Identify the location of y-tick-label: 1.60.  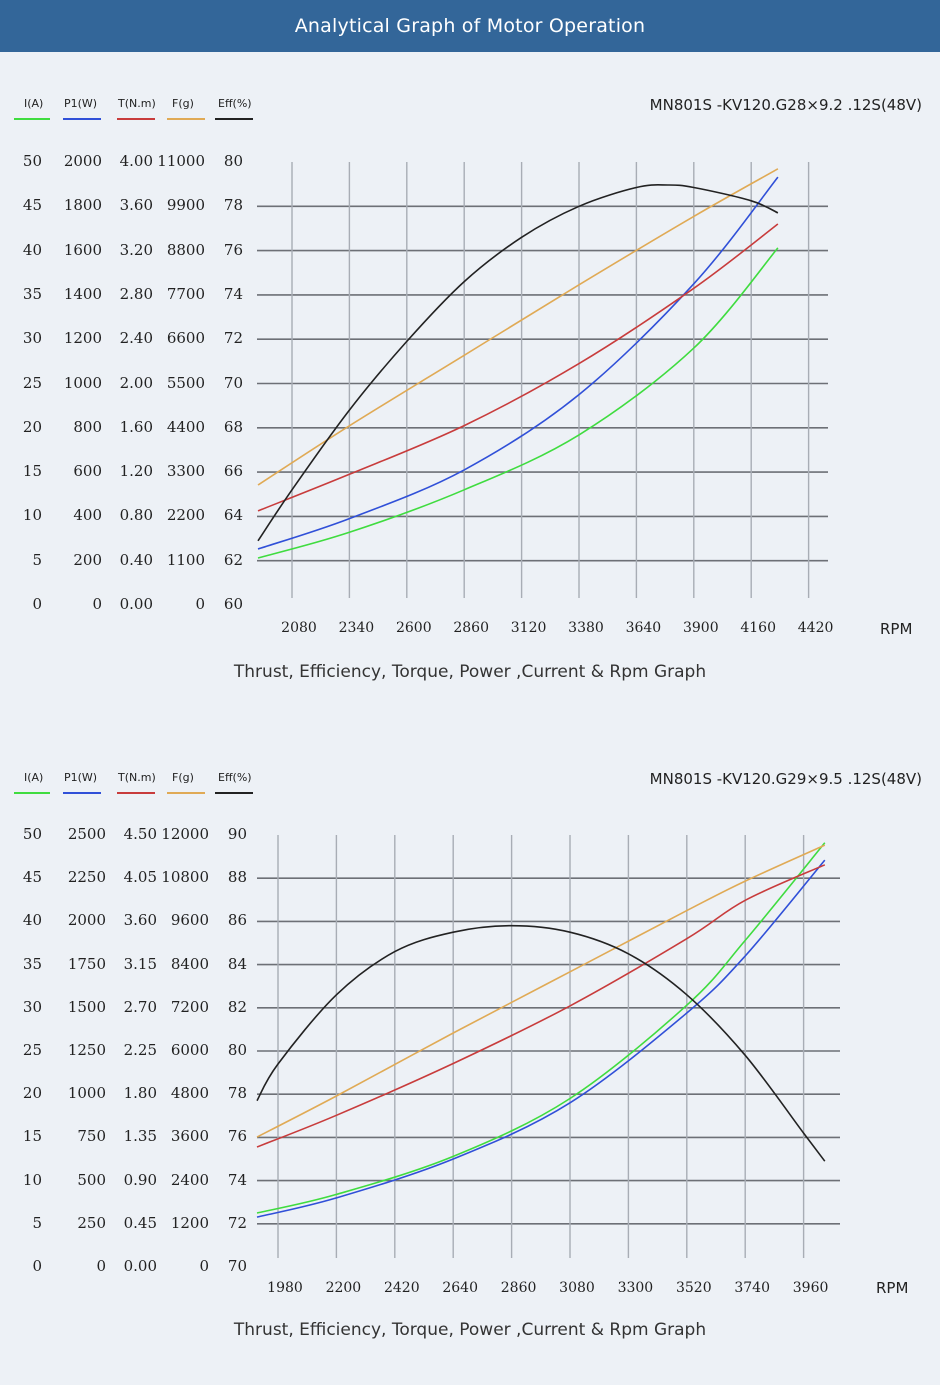
(136, 426).